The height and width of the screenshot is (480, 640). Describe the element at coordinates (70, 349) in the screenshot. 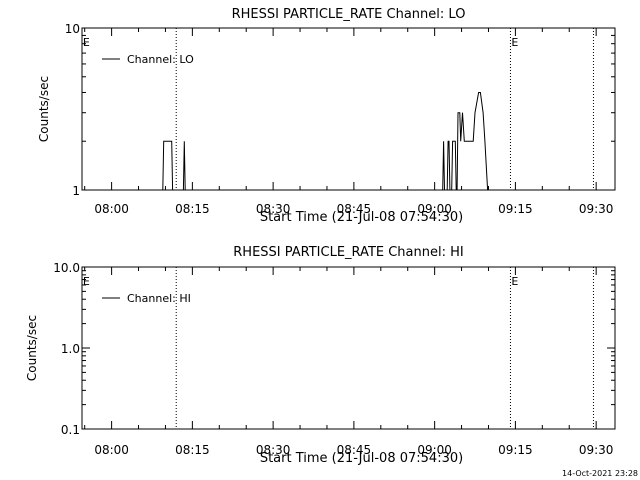

I see `y-tick-label: 1.0` at that location.